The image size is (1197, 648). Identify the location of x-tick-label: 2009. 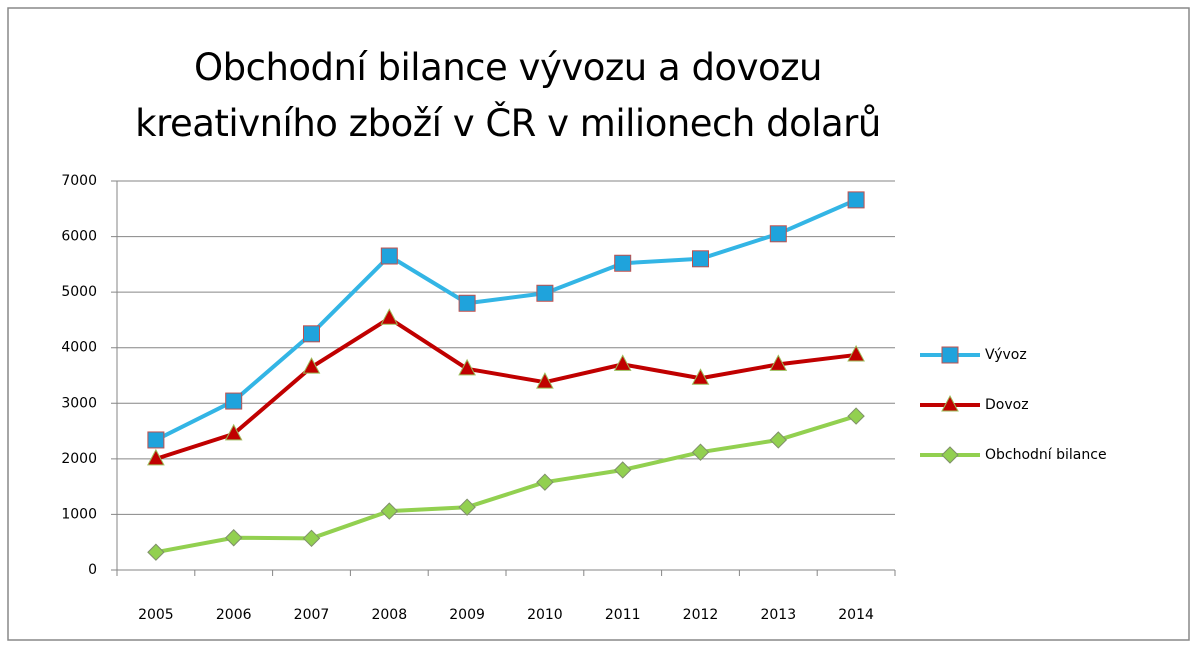
(467, 615).